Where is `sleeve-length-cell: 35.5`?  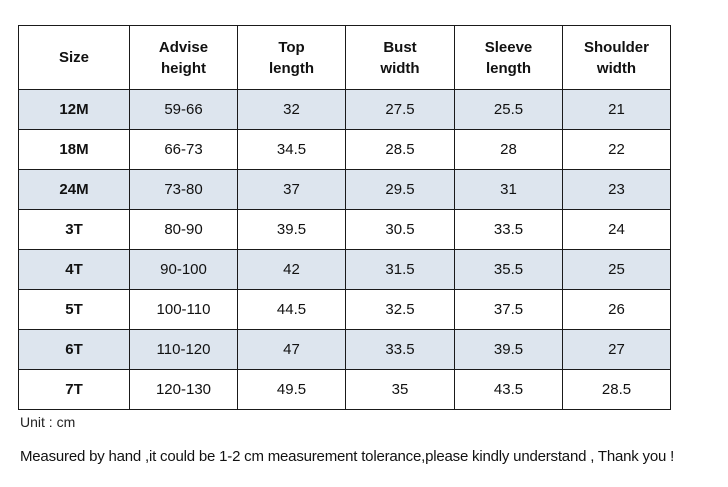
sleeve-length-cell: 35.5 is located at coordinates (508, 269).